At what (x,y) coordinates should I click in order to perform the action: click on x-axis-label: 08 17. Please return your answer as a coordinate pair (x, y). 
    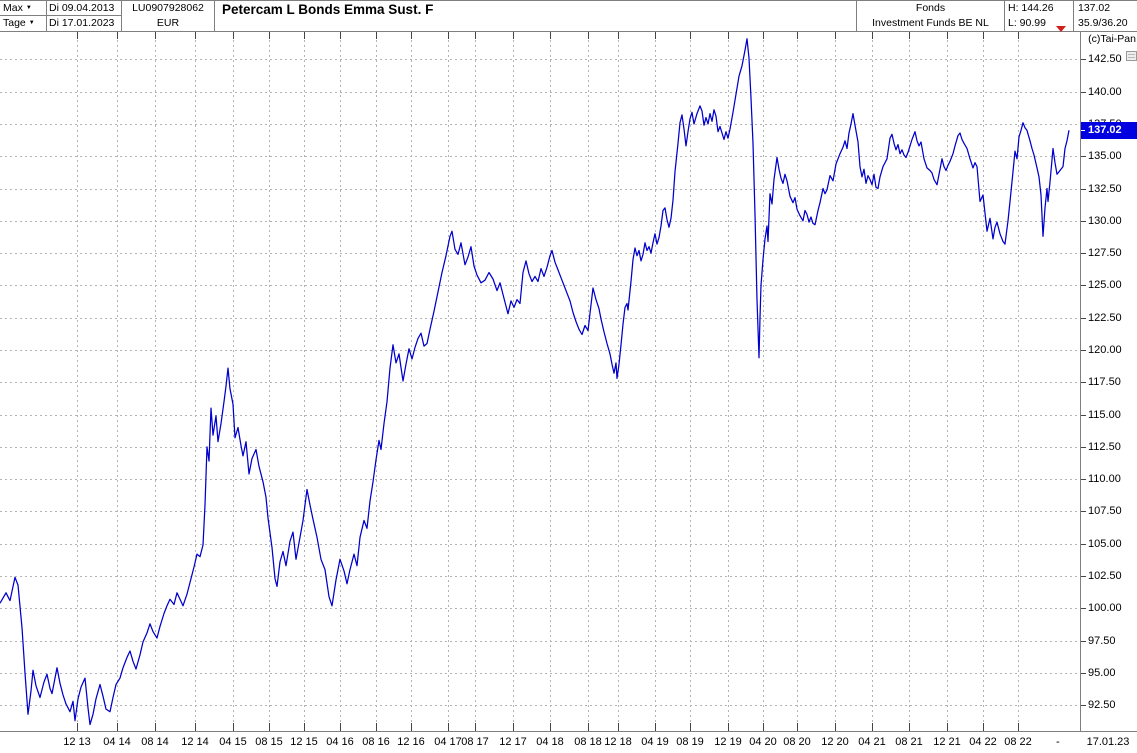
    Looking at the image, I should click on (475, 742).